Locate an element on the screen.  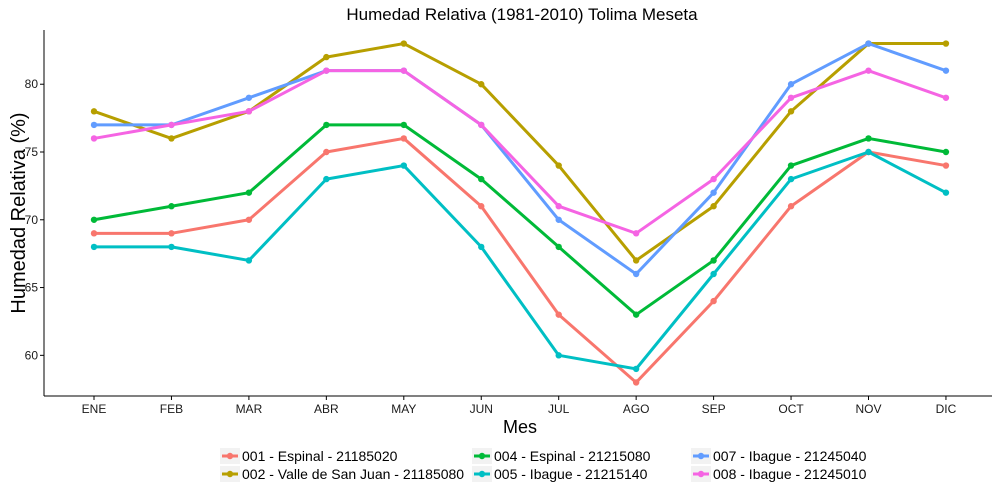
y-tick-label: 60 is located at coordinates (32, 355).